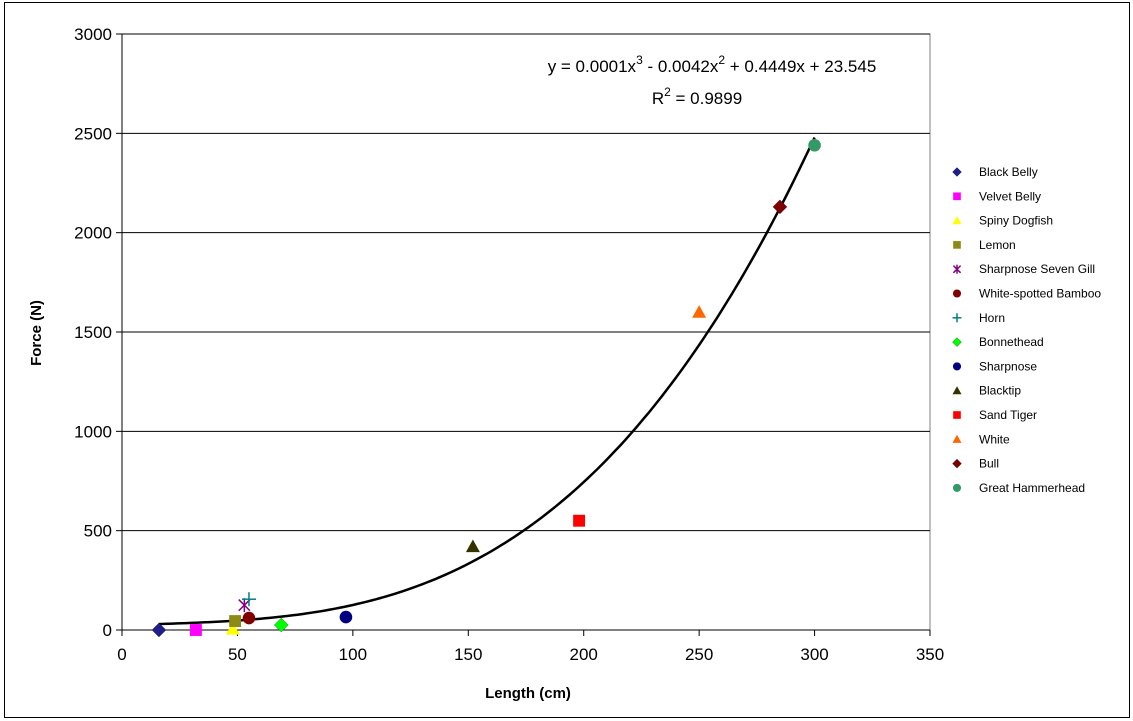 The width and height of the screenshot is (1133, 721). Describe the element at coordinates (93, 133) in the screenshot. I see `y-tick-label: 2500` at that location.